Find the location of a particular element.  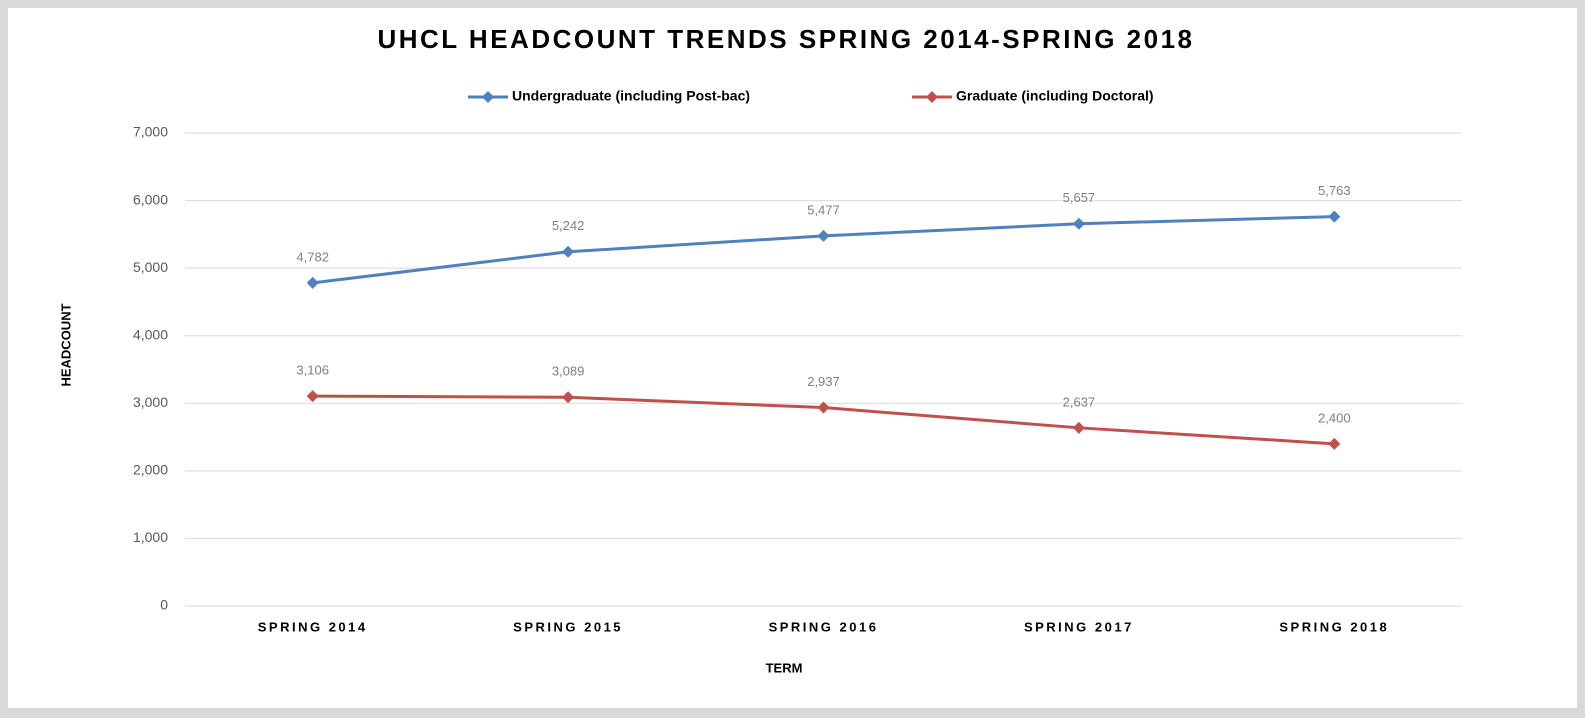

y-tick-label: 2,000 is located at coordinates (150, 470).